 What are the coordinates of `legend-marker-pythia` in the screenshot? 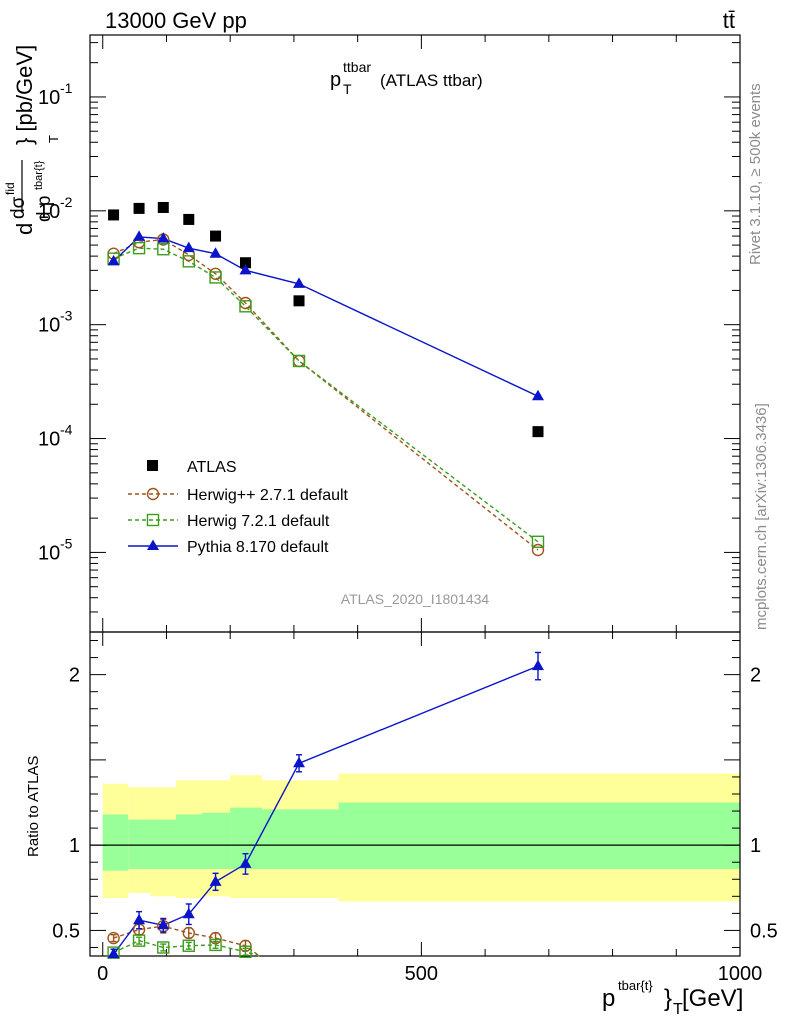 It's located at (153, 544).